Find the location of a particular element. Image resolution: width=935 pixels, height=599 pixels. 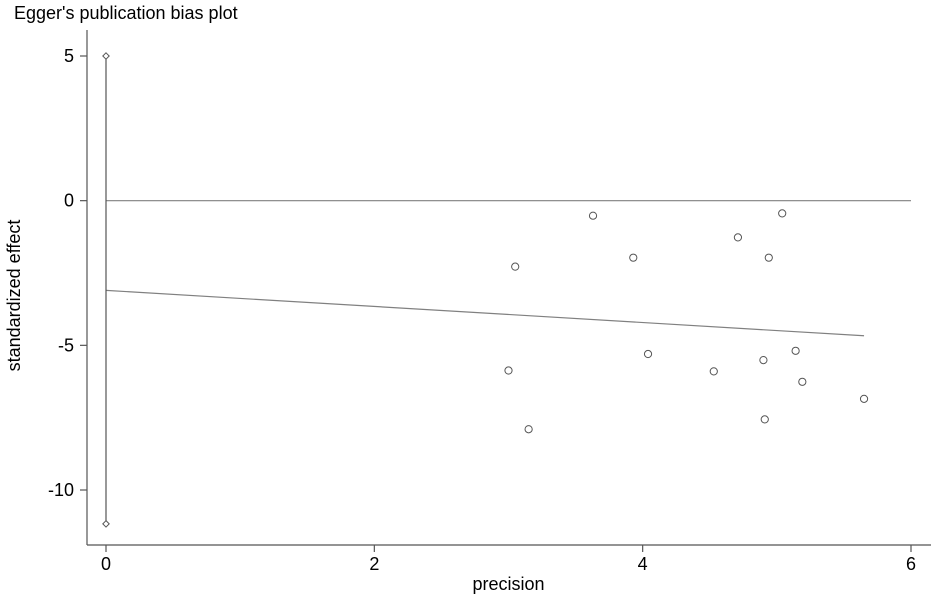

regression-line is located at coordinates (485, 313).